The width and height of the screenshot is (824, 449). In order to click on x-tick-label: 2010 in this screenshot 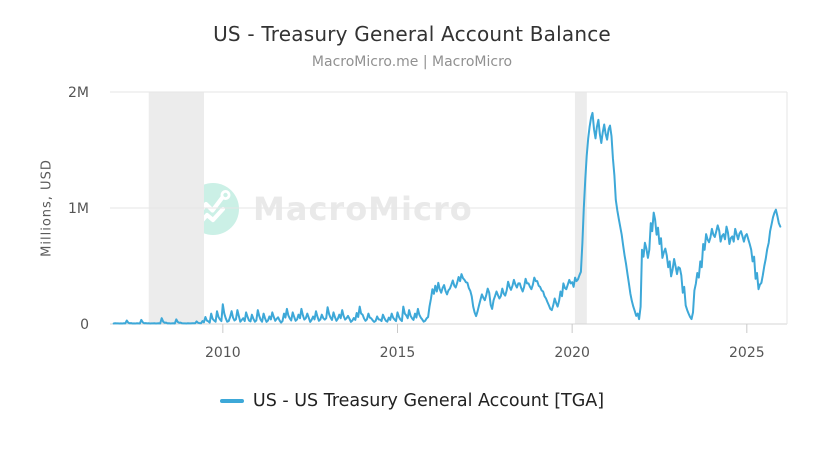, I will do `click(223, 353)`.